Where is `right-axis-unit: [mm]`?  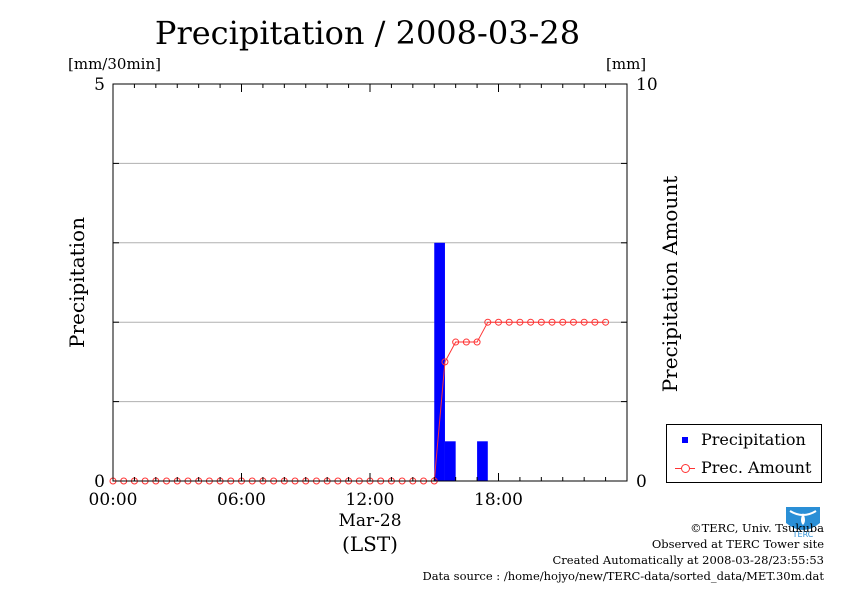 right-axis-unit: [mm] is located at coordinates (626, 64).